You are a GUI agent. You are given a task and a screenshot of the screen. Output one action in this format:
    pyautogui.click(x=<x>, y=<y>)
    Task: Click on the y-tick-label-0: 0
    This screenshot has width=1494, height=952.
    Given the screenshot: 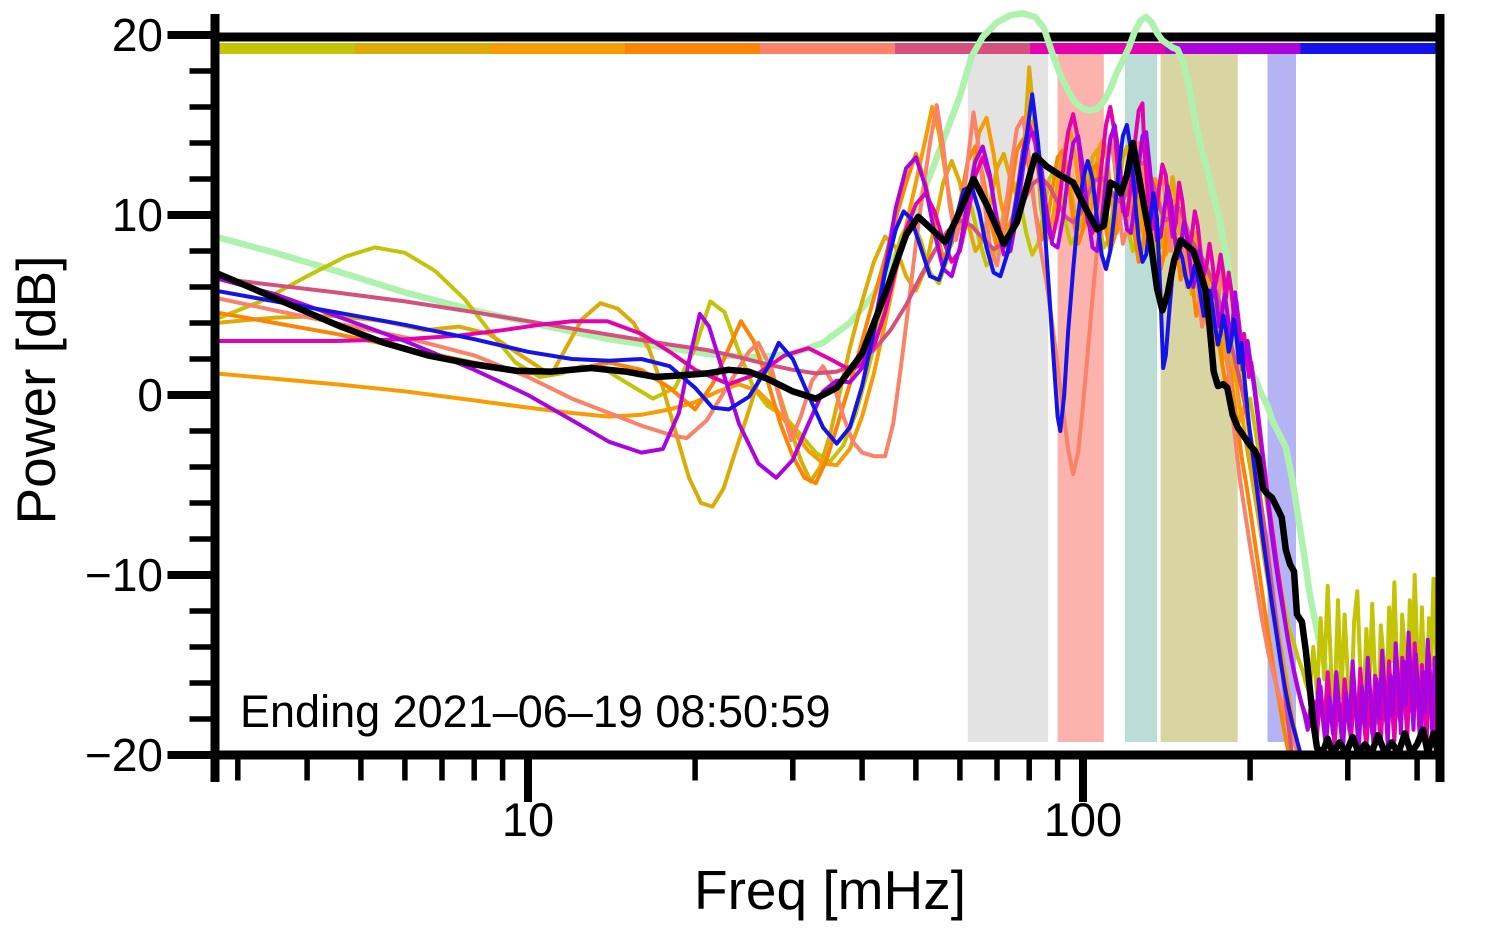 What is the action you would take?
    pyautogui.click(x=150, y=395)
    